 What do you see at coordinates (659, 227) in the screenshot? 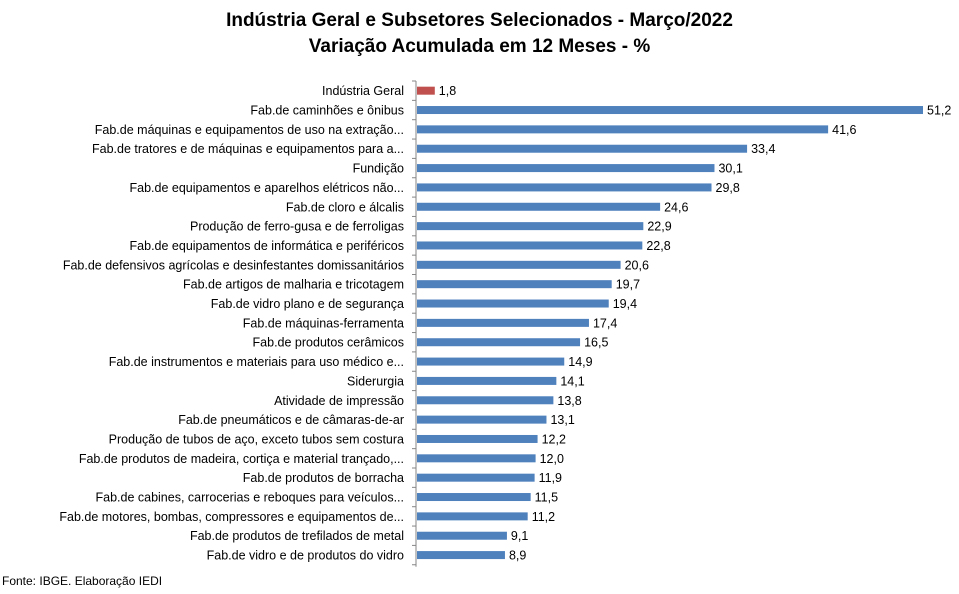
I see `value-label: 22,9` at bounding box center [659, 227].